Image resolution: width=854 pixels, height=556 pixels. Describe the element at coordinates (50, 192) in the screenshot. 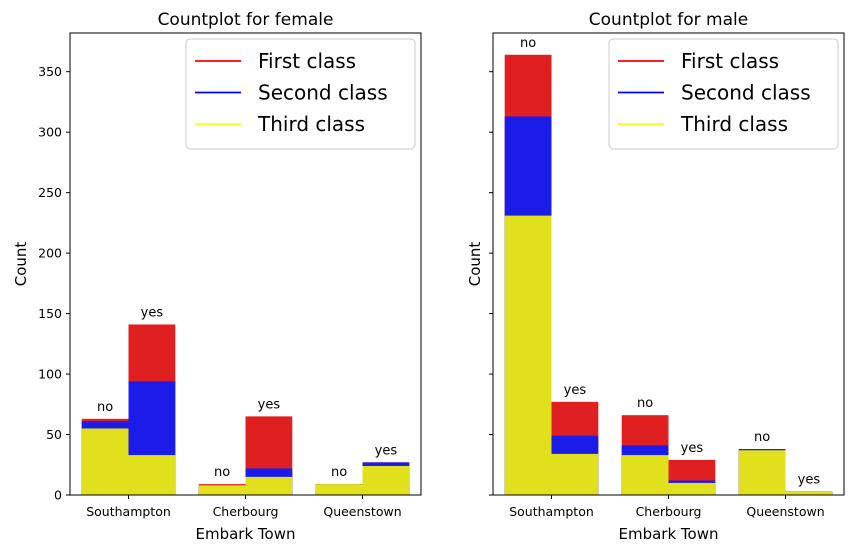

I see `y-tick-label: 250` at that location.